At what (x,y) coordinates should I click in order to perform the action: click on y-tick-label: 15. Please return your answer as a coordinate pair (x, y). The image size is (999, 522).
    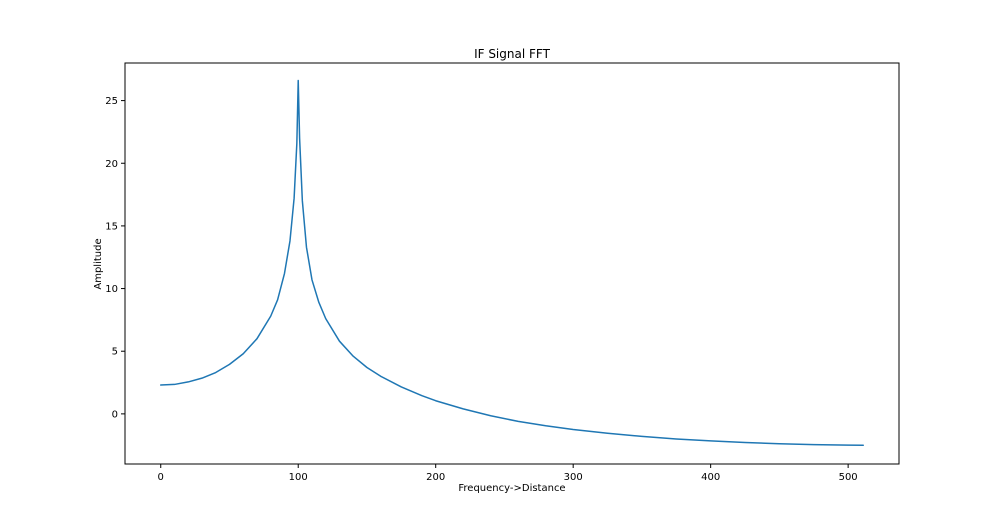
    Looking at the image, I should click on (111, 226).